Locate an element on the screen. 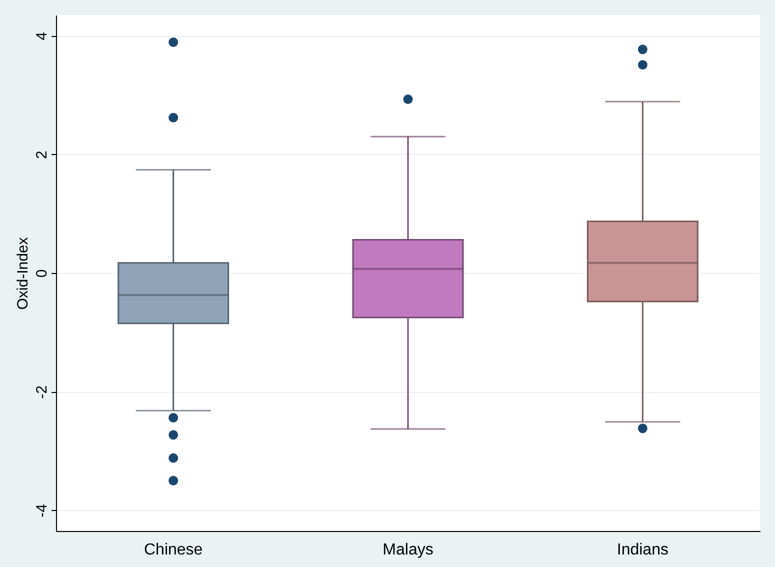 The width and height of the screenshot is (775, 567). y-tick-label: -2 is located at coordinates (42, 392).